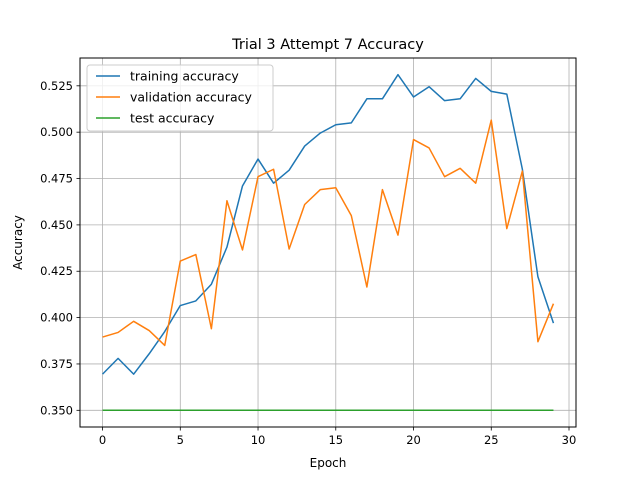 The width and height of the screenshot is (640, 480). What do you see at coordinates (56, 132) in the screenshot?
I see `y-tick-label: 0.500` at bounding box center [56, 132].